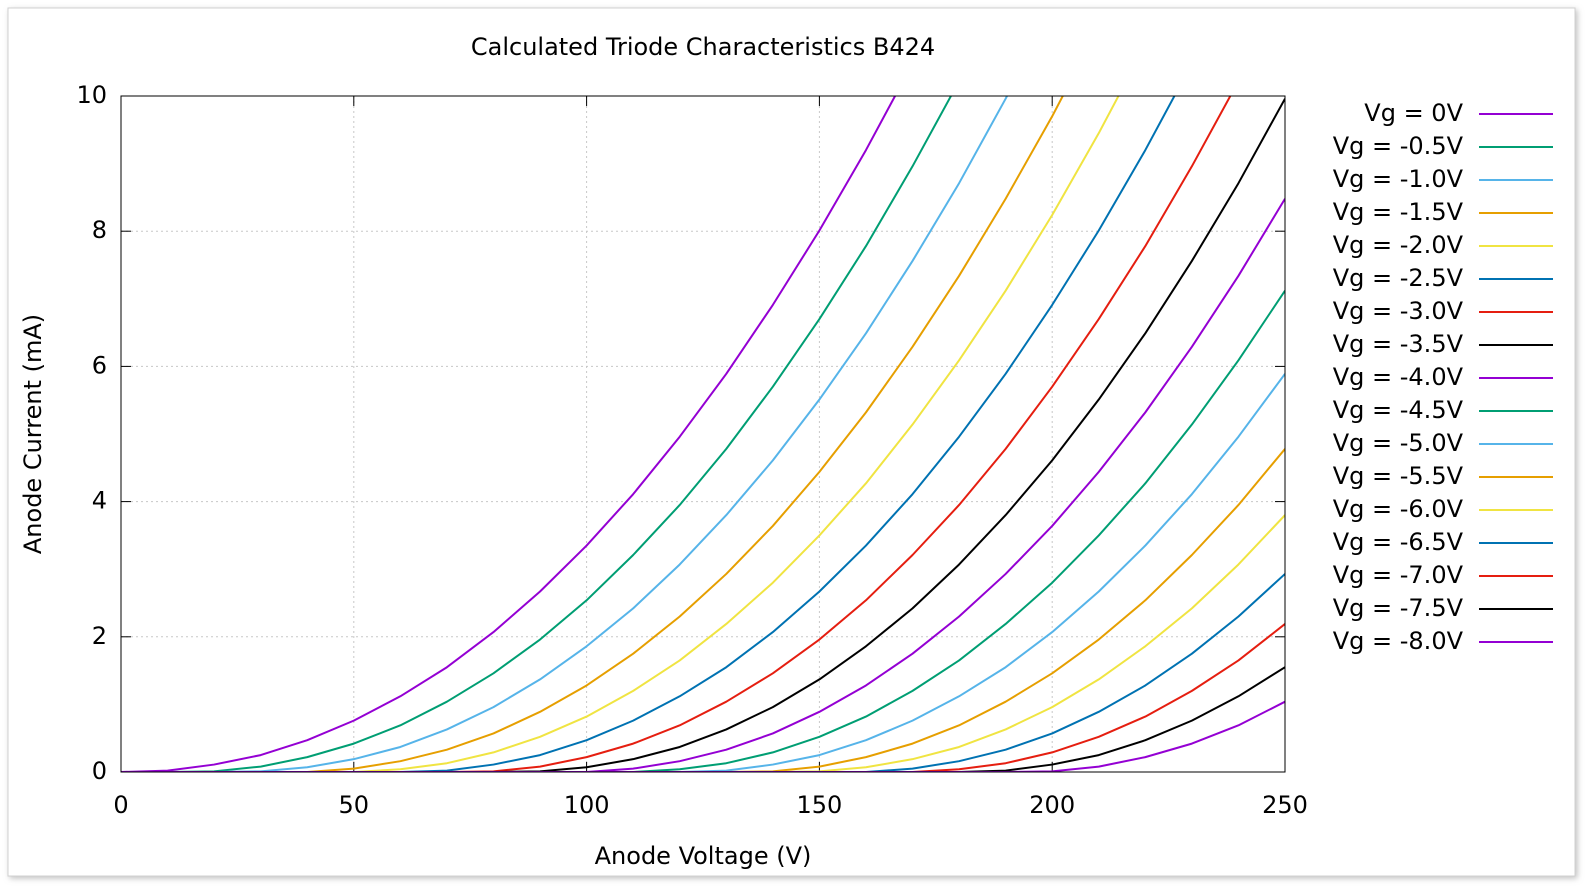 Image resolution: width=1585 pixels, height=886 pixels. What do you see at coordinates (703, 47) in the screenshot?
I see `chart-title: Calculated Triode Characteristics B424` at bounding box center [703, 47].